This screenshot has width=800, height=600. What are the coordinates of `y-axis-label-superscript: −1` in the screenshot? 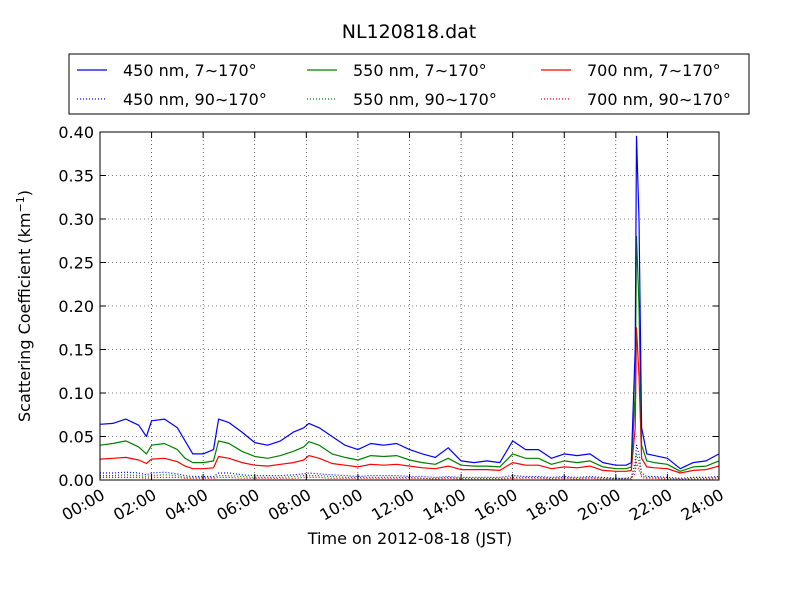 It's located at (20, 204).